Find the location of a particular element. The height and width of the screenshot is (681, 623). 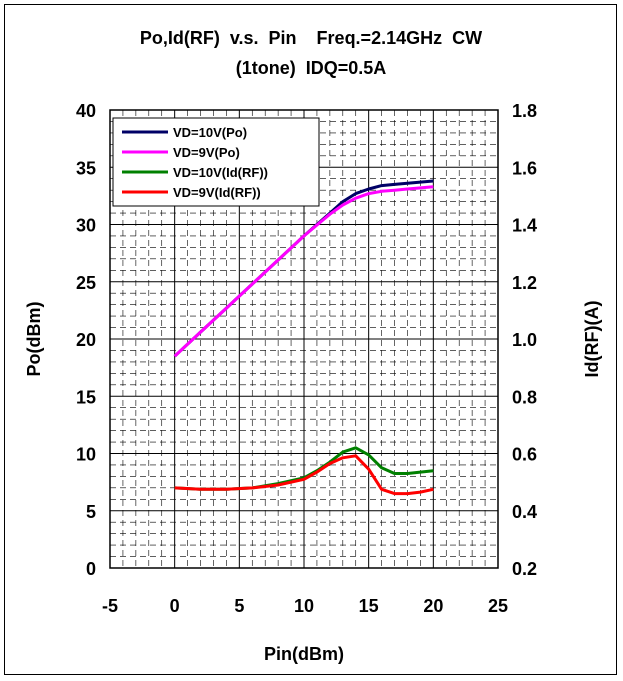

x-tick-label: 10 is located at coordinates (304, 606).